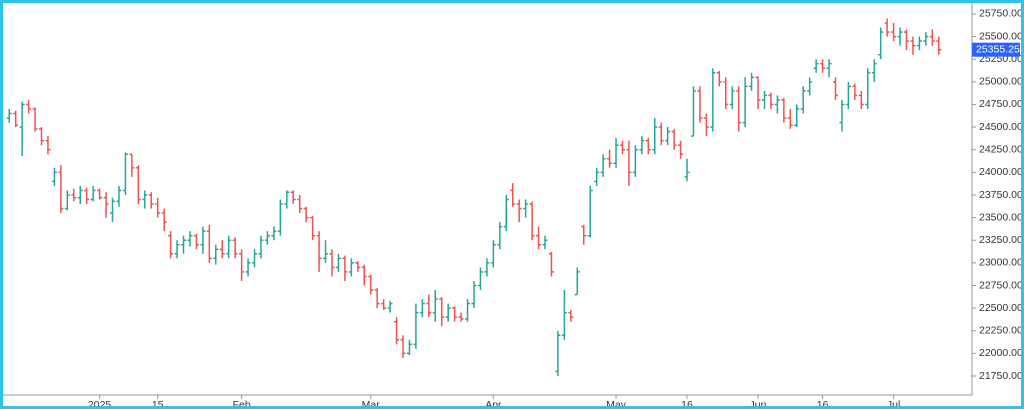  I want to click on y-tick-label: 23000.00, so click(1000, 263).